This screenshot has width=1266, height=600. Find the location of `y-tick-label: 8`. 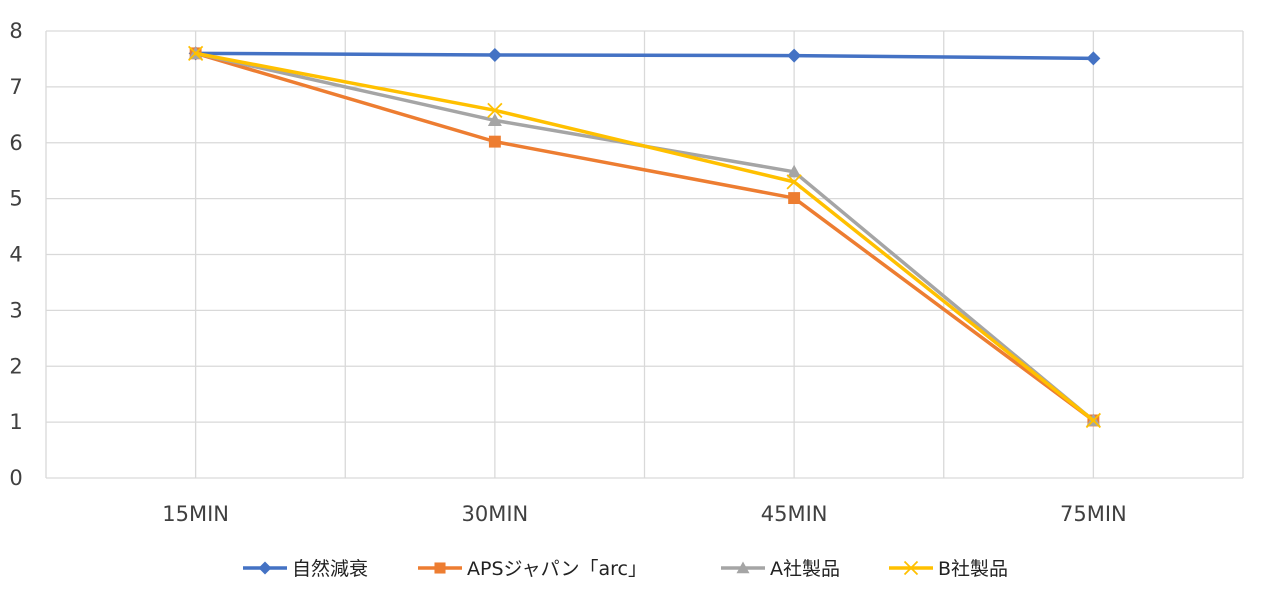

y-tick-label: 8 is located at coordinates (15, 31).